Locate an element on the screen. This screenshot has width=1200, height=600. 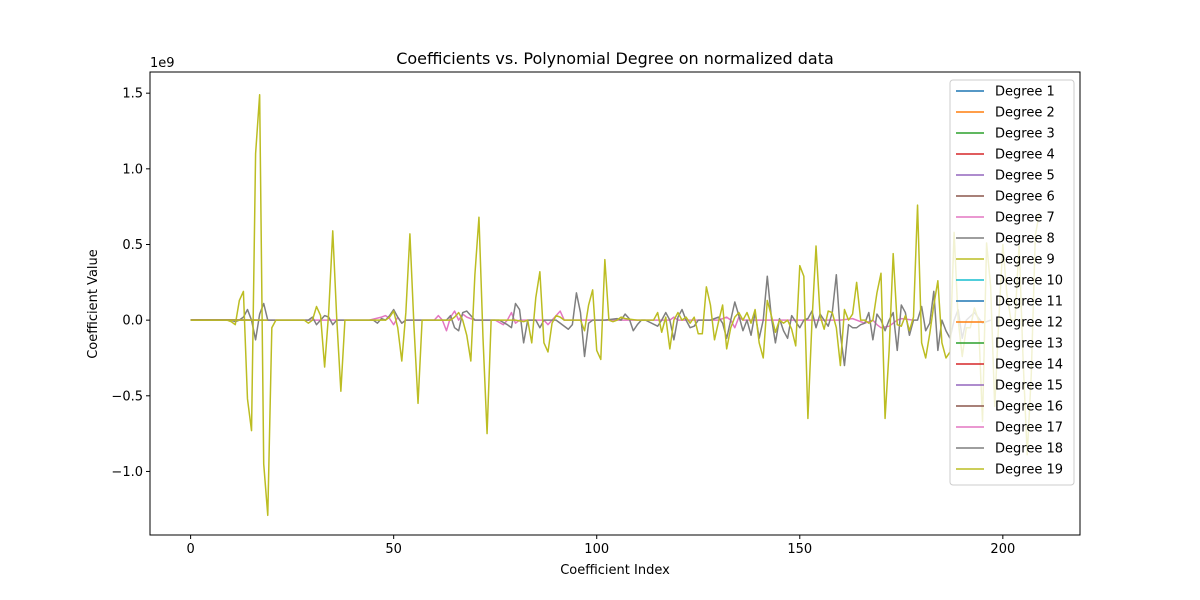
legend-box is located at coordinates (1012, 282).